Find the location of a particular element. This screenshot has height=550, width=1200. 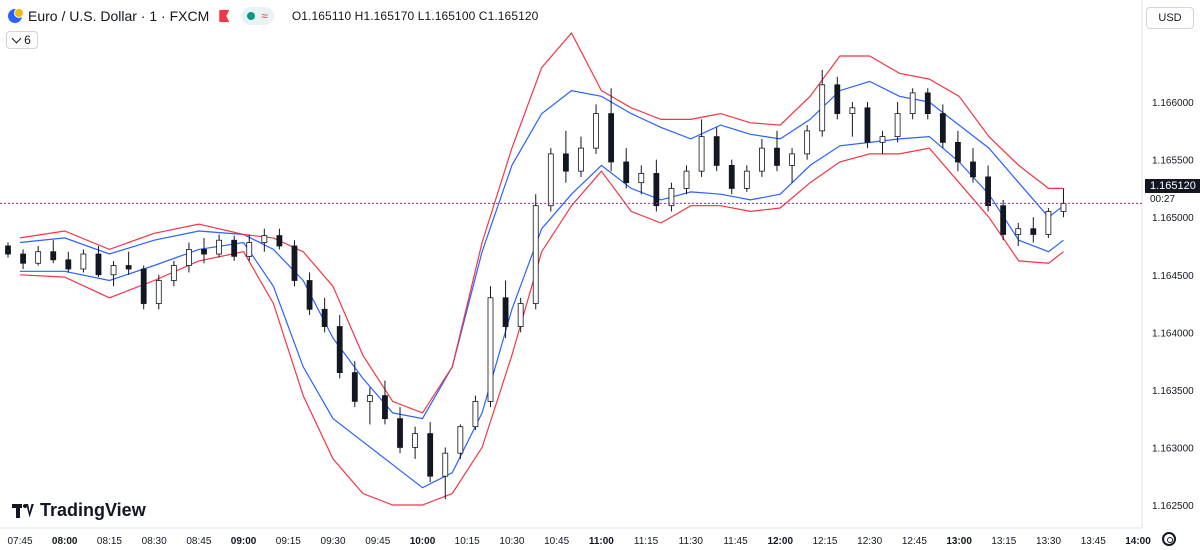

x-tick-label: 10:15 is located at coordinates (467, 541).